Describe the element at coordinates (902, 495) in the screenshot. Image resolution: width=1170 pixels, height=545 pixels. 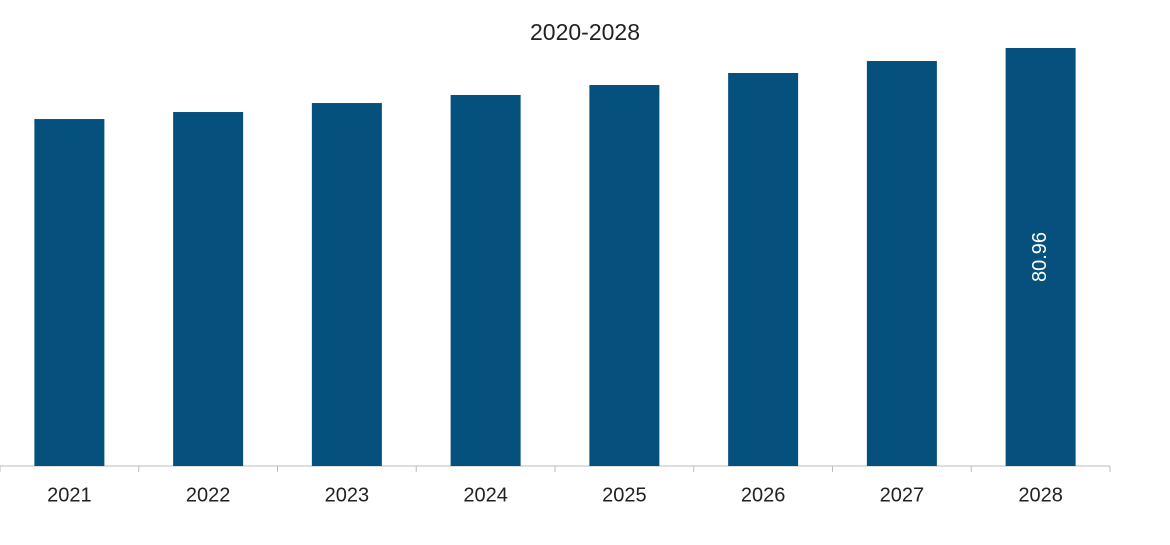
I see `x-tick-label: 2027` at that location.